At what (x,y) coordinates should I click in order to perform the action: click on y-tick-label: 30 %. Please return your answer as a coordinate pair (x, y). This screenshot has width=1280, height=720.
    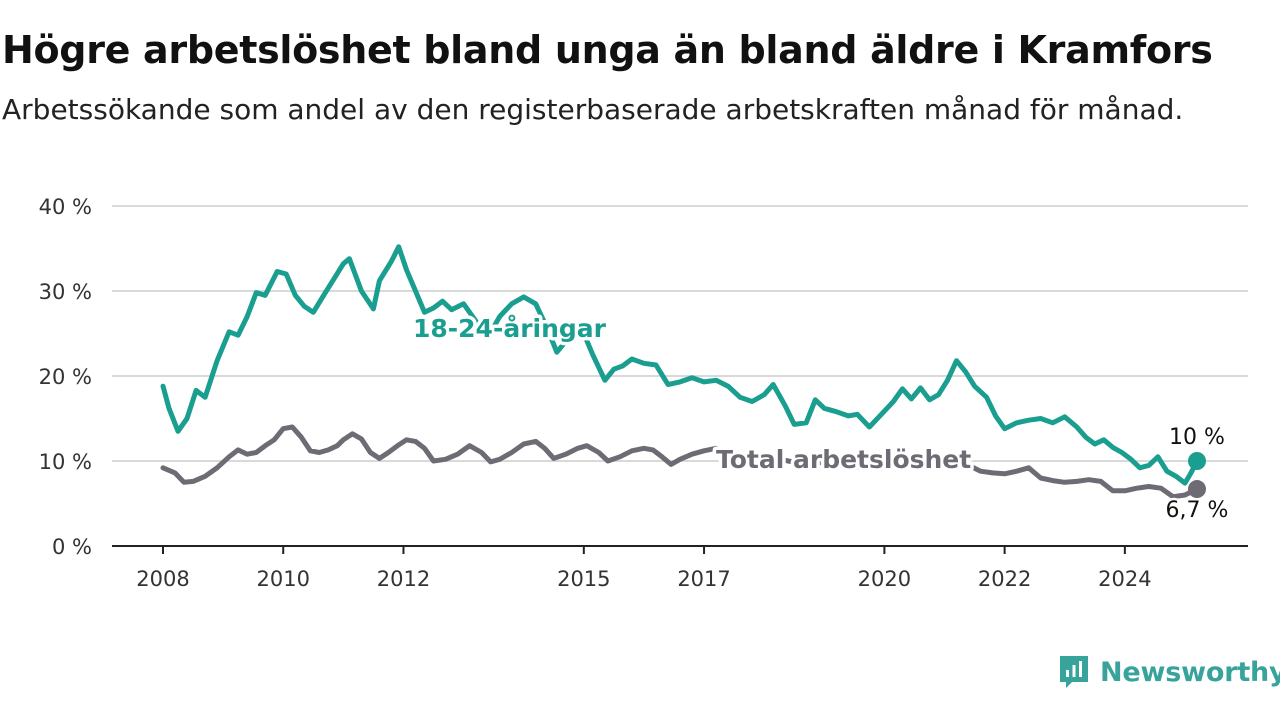
    Looking at the image, I should click on (65, 292).